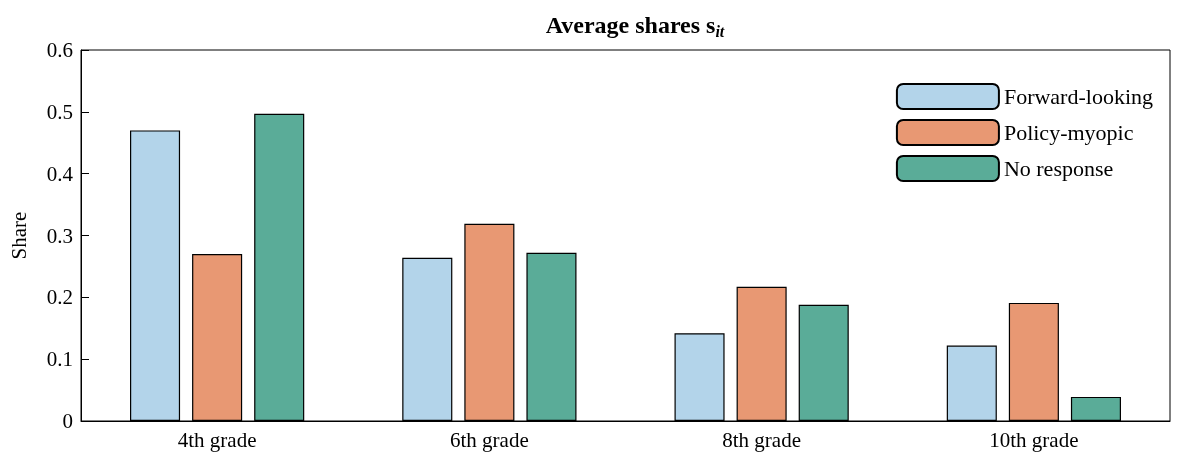 This screenshot has height=455, width=1183. I want to click on legend-label: No response, so click(1058, 168).